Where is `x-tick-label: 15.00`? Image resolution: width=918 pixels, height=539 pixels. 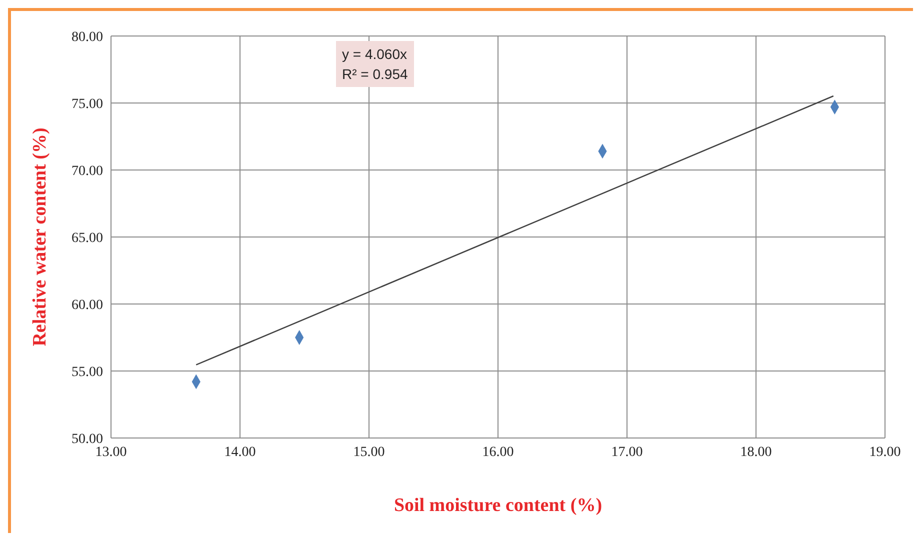
x-tick-label: 15.00 is located at coordinates (369, 452).